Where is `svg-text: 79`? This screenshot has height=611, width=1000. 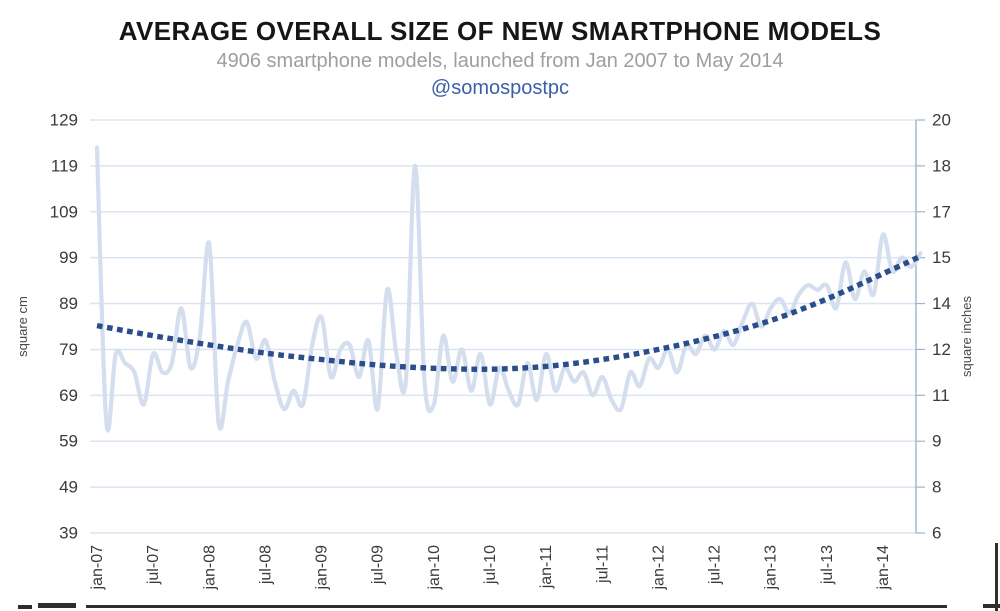
svg-text: 79 is located at coordinates (68, 349).